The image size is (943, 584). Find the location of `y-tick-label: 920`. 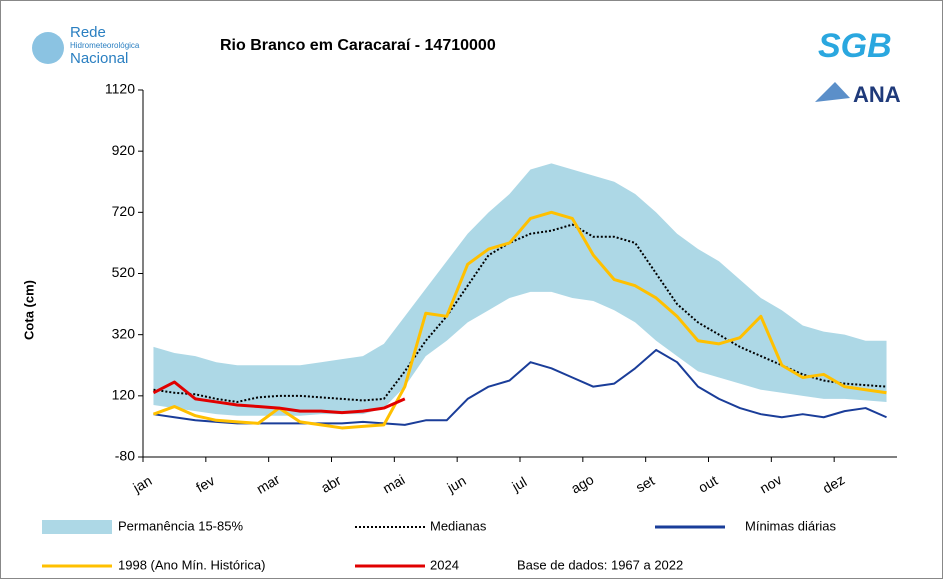

y-tick-label: 920 is located at coordinates (124, 150).